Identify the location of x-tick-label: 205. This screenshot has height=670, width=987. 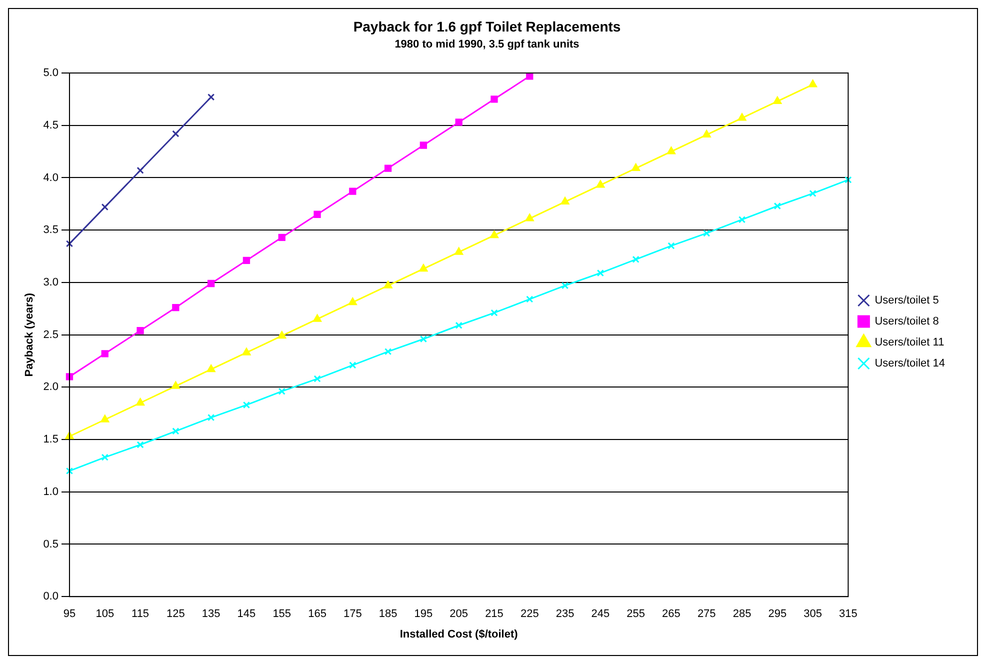
(459, 614).